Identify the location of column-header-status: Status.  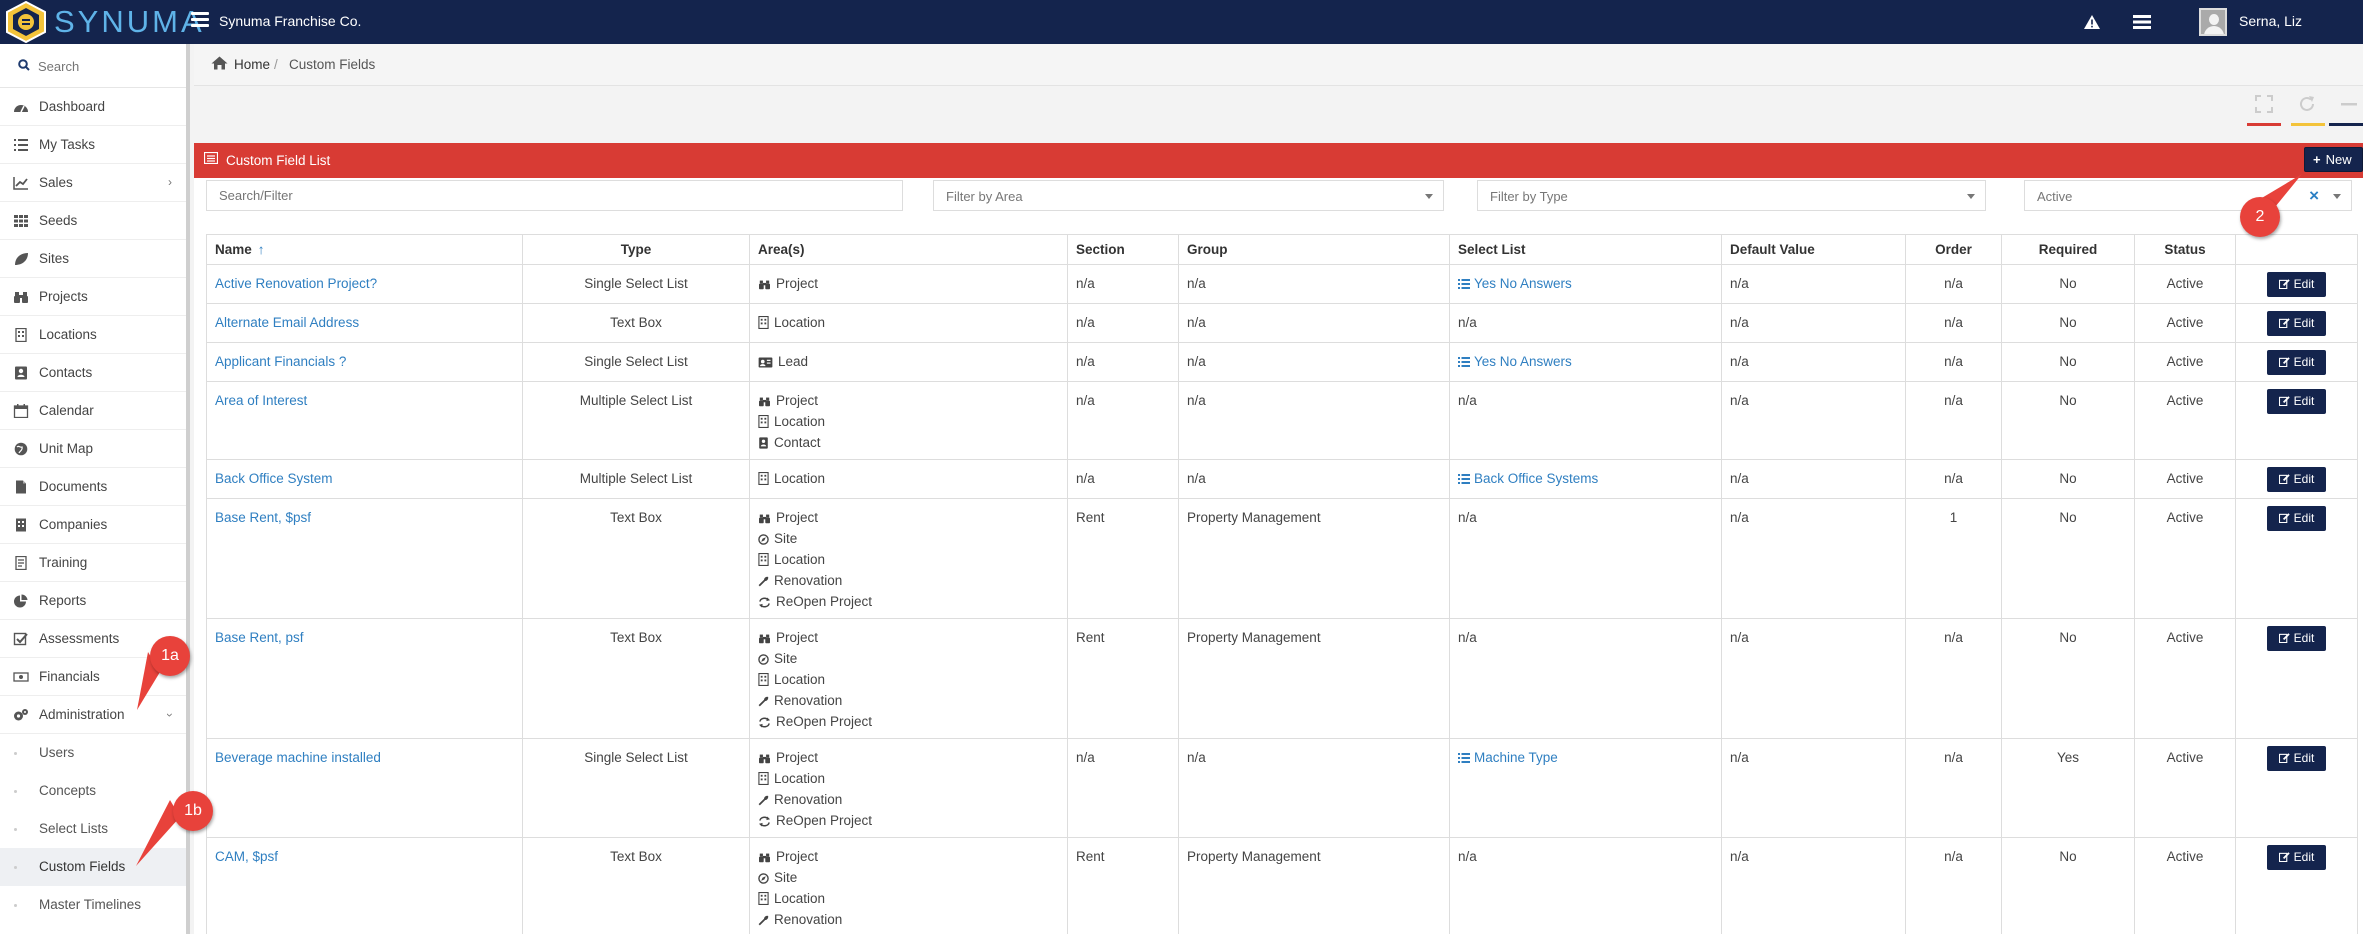
(2185, 249).